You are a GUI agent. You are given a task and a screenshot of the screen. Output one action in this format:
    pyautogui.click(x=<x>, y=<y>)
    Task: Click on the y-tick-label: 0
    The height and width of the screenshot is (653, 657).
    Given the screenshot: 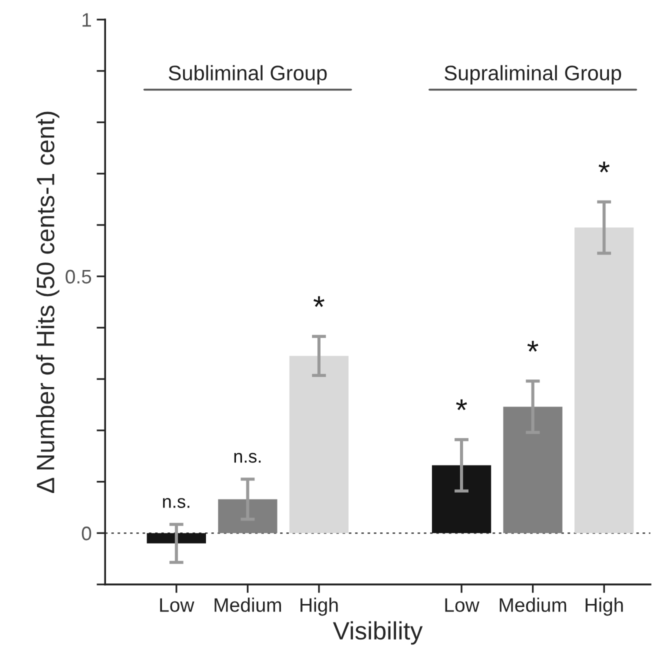 What is the action you would take?
    pyautogui.click(x=87, y=533)
    